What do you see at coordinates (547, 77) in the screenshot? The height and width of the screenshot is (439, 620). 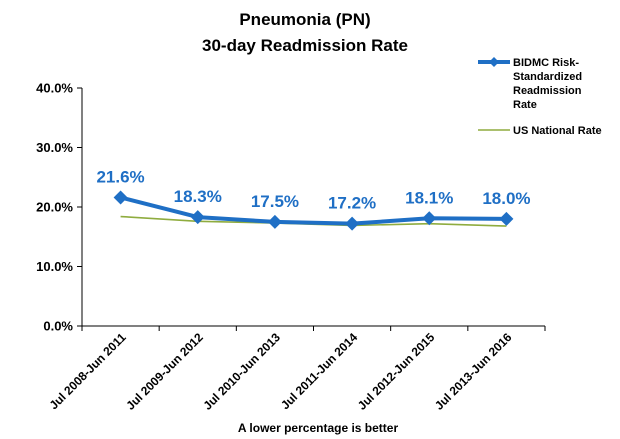 I see `legend-label-bidmc: Standardized` at bounding box center [547, 77].